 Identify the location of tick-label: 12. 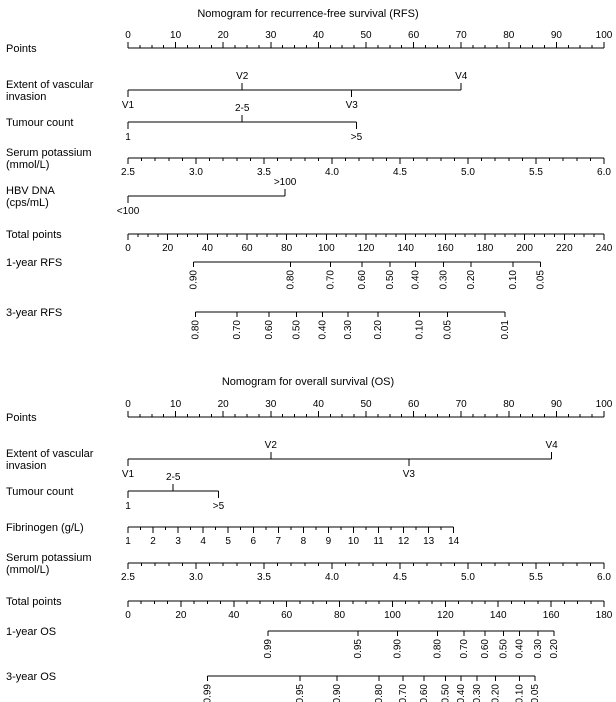
(404, 541).